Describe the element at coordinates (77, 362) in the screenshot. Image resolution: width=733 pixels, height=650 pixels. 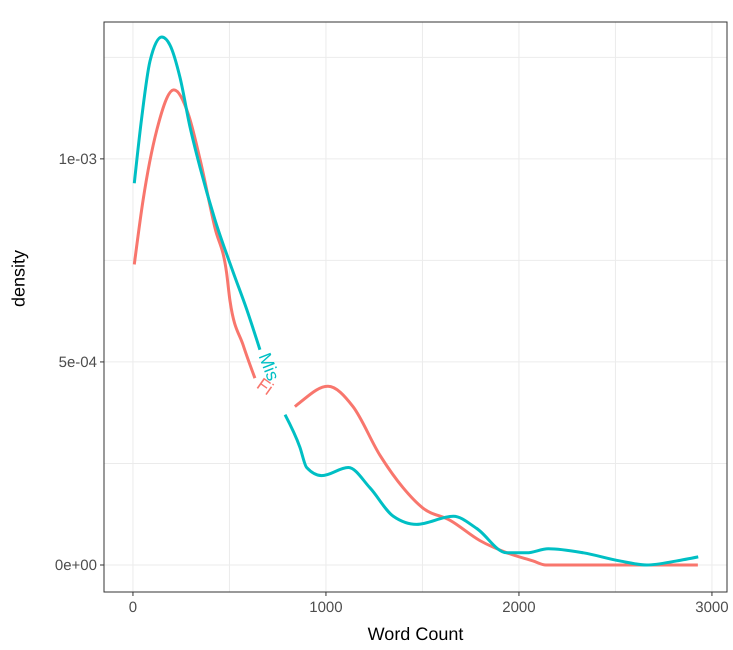
I see `y-tick-label: 5e-04` at that location.